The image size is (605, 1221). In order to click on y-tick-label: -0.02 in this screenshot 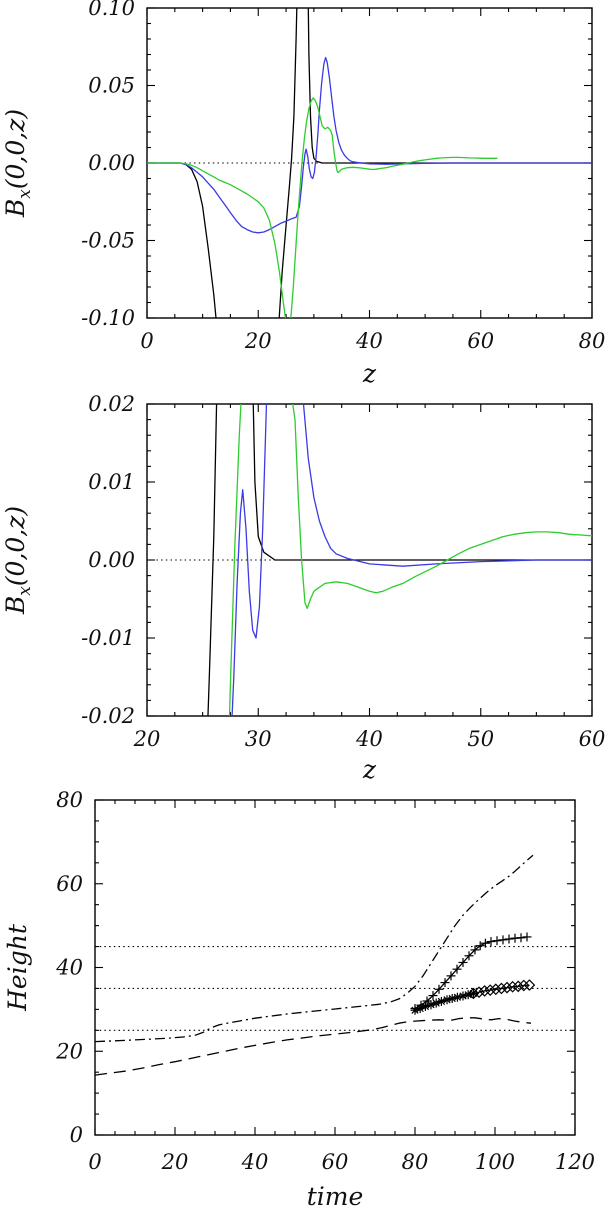, I will do `click(108, 716)`.